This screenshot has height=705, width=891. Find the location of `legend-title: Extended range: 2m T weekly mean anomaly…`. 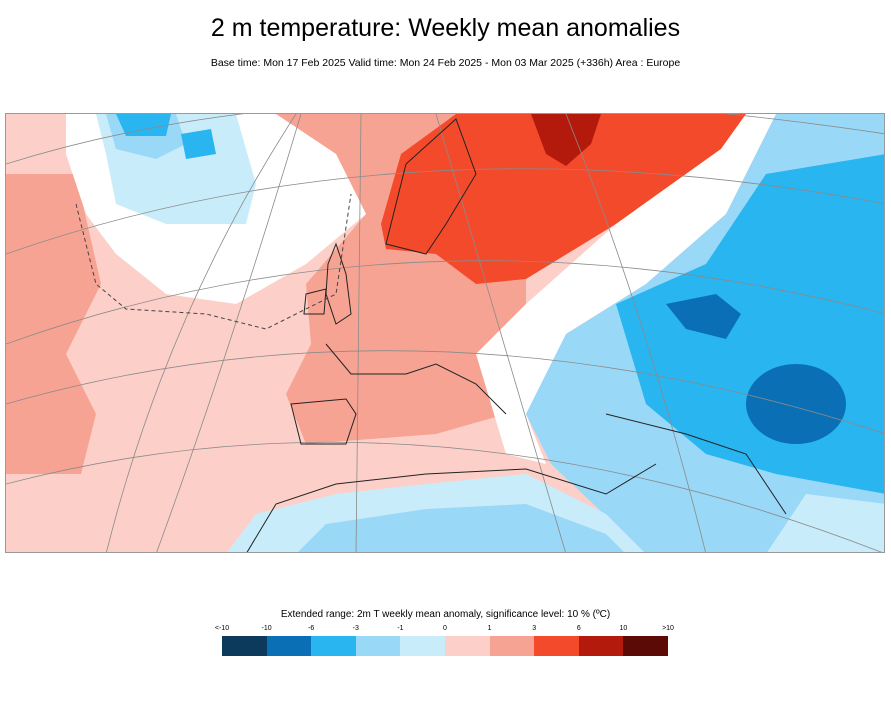

legend-title: Extended range: 2m T weekly mean anomaly… is located at coordinates (445, 614).